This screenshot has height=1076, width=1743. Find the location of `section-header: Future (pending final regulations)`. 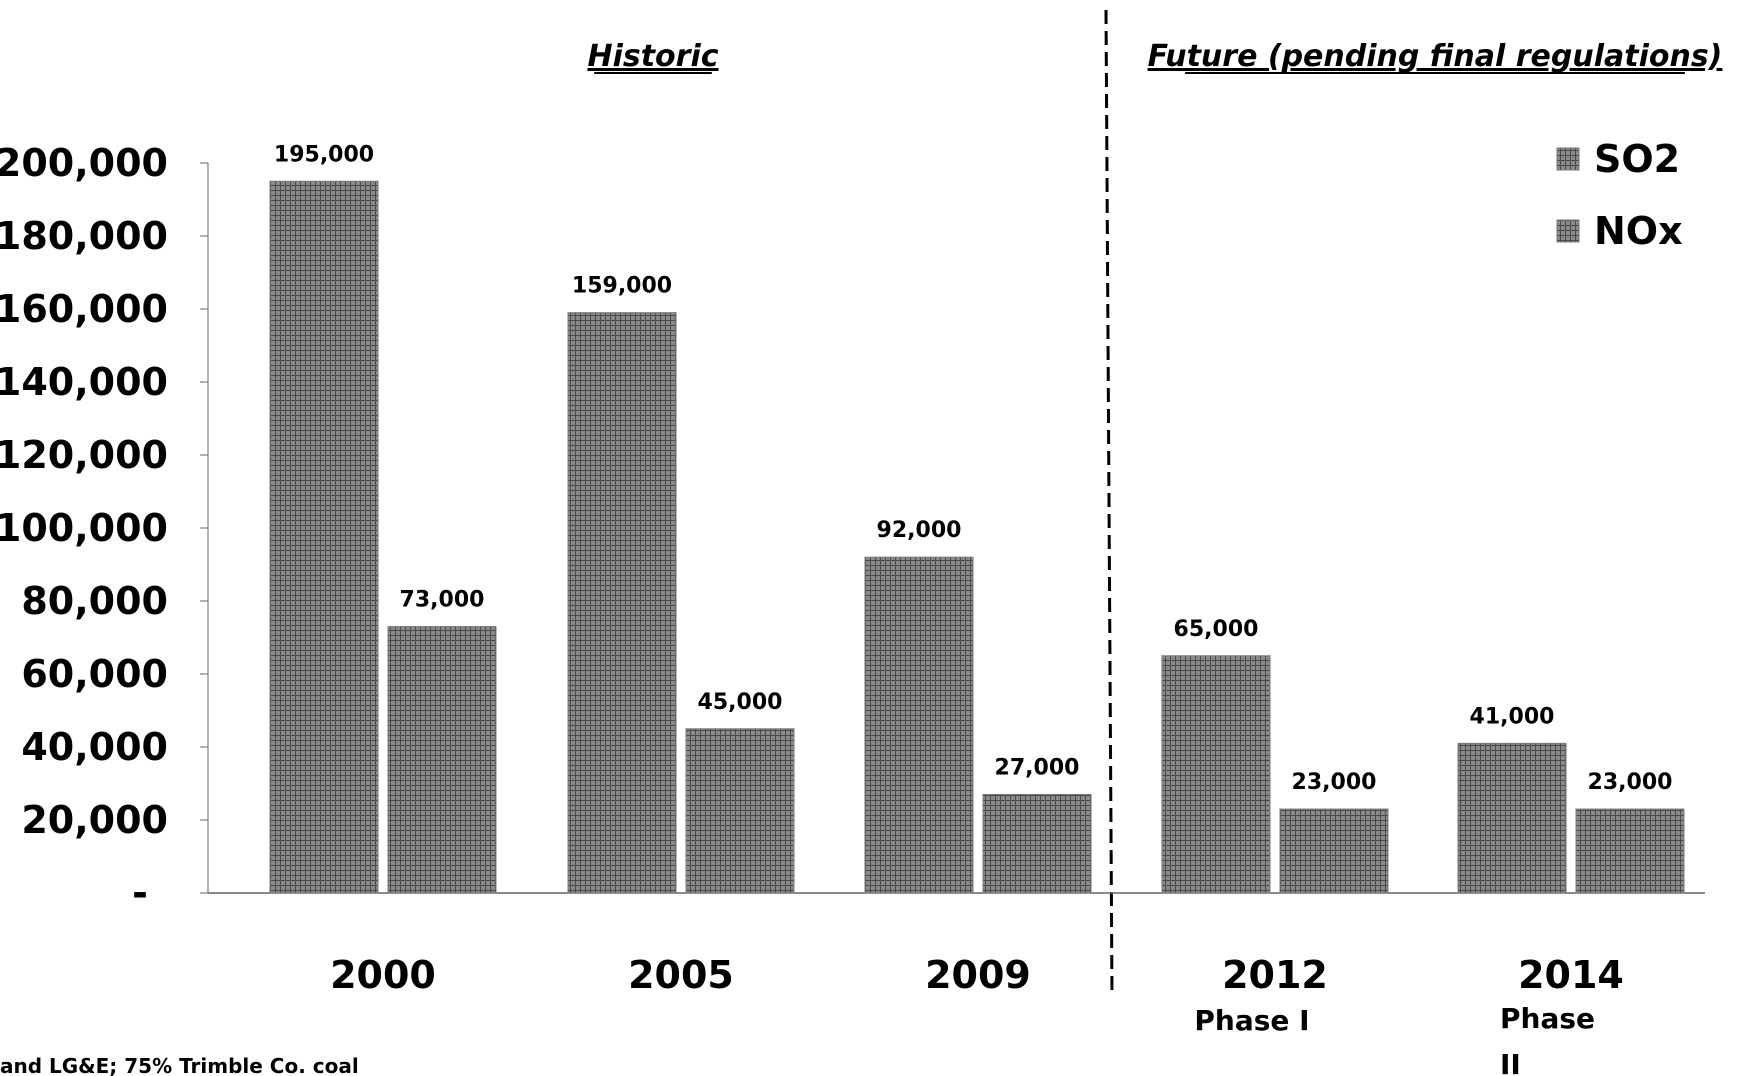

section-header: Future (pending final regulations) is located at coordinates (1435, 56).